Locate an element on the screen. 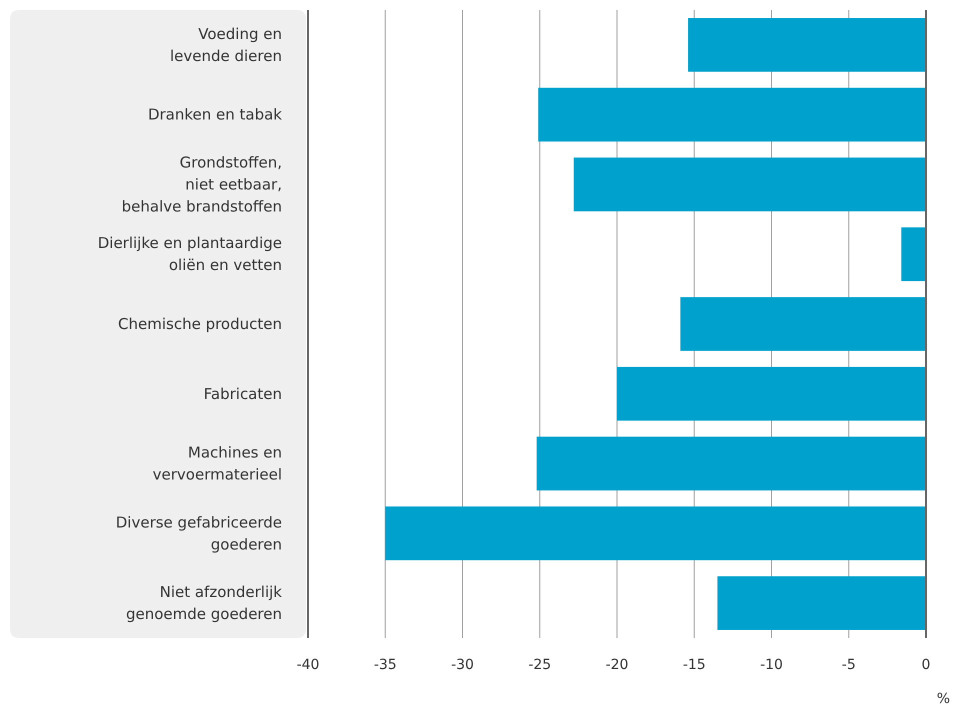 Image resolution: width=959 pixels, height=707 pixels. y-tick-label: Niet afzonderlijk genoemde goederen is located at coordinates (204, 603).